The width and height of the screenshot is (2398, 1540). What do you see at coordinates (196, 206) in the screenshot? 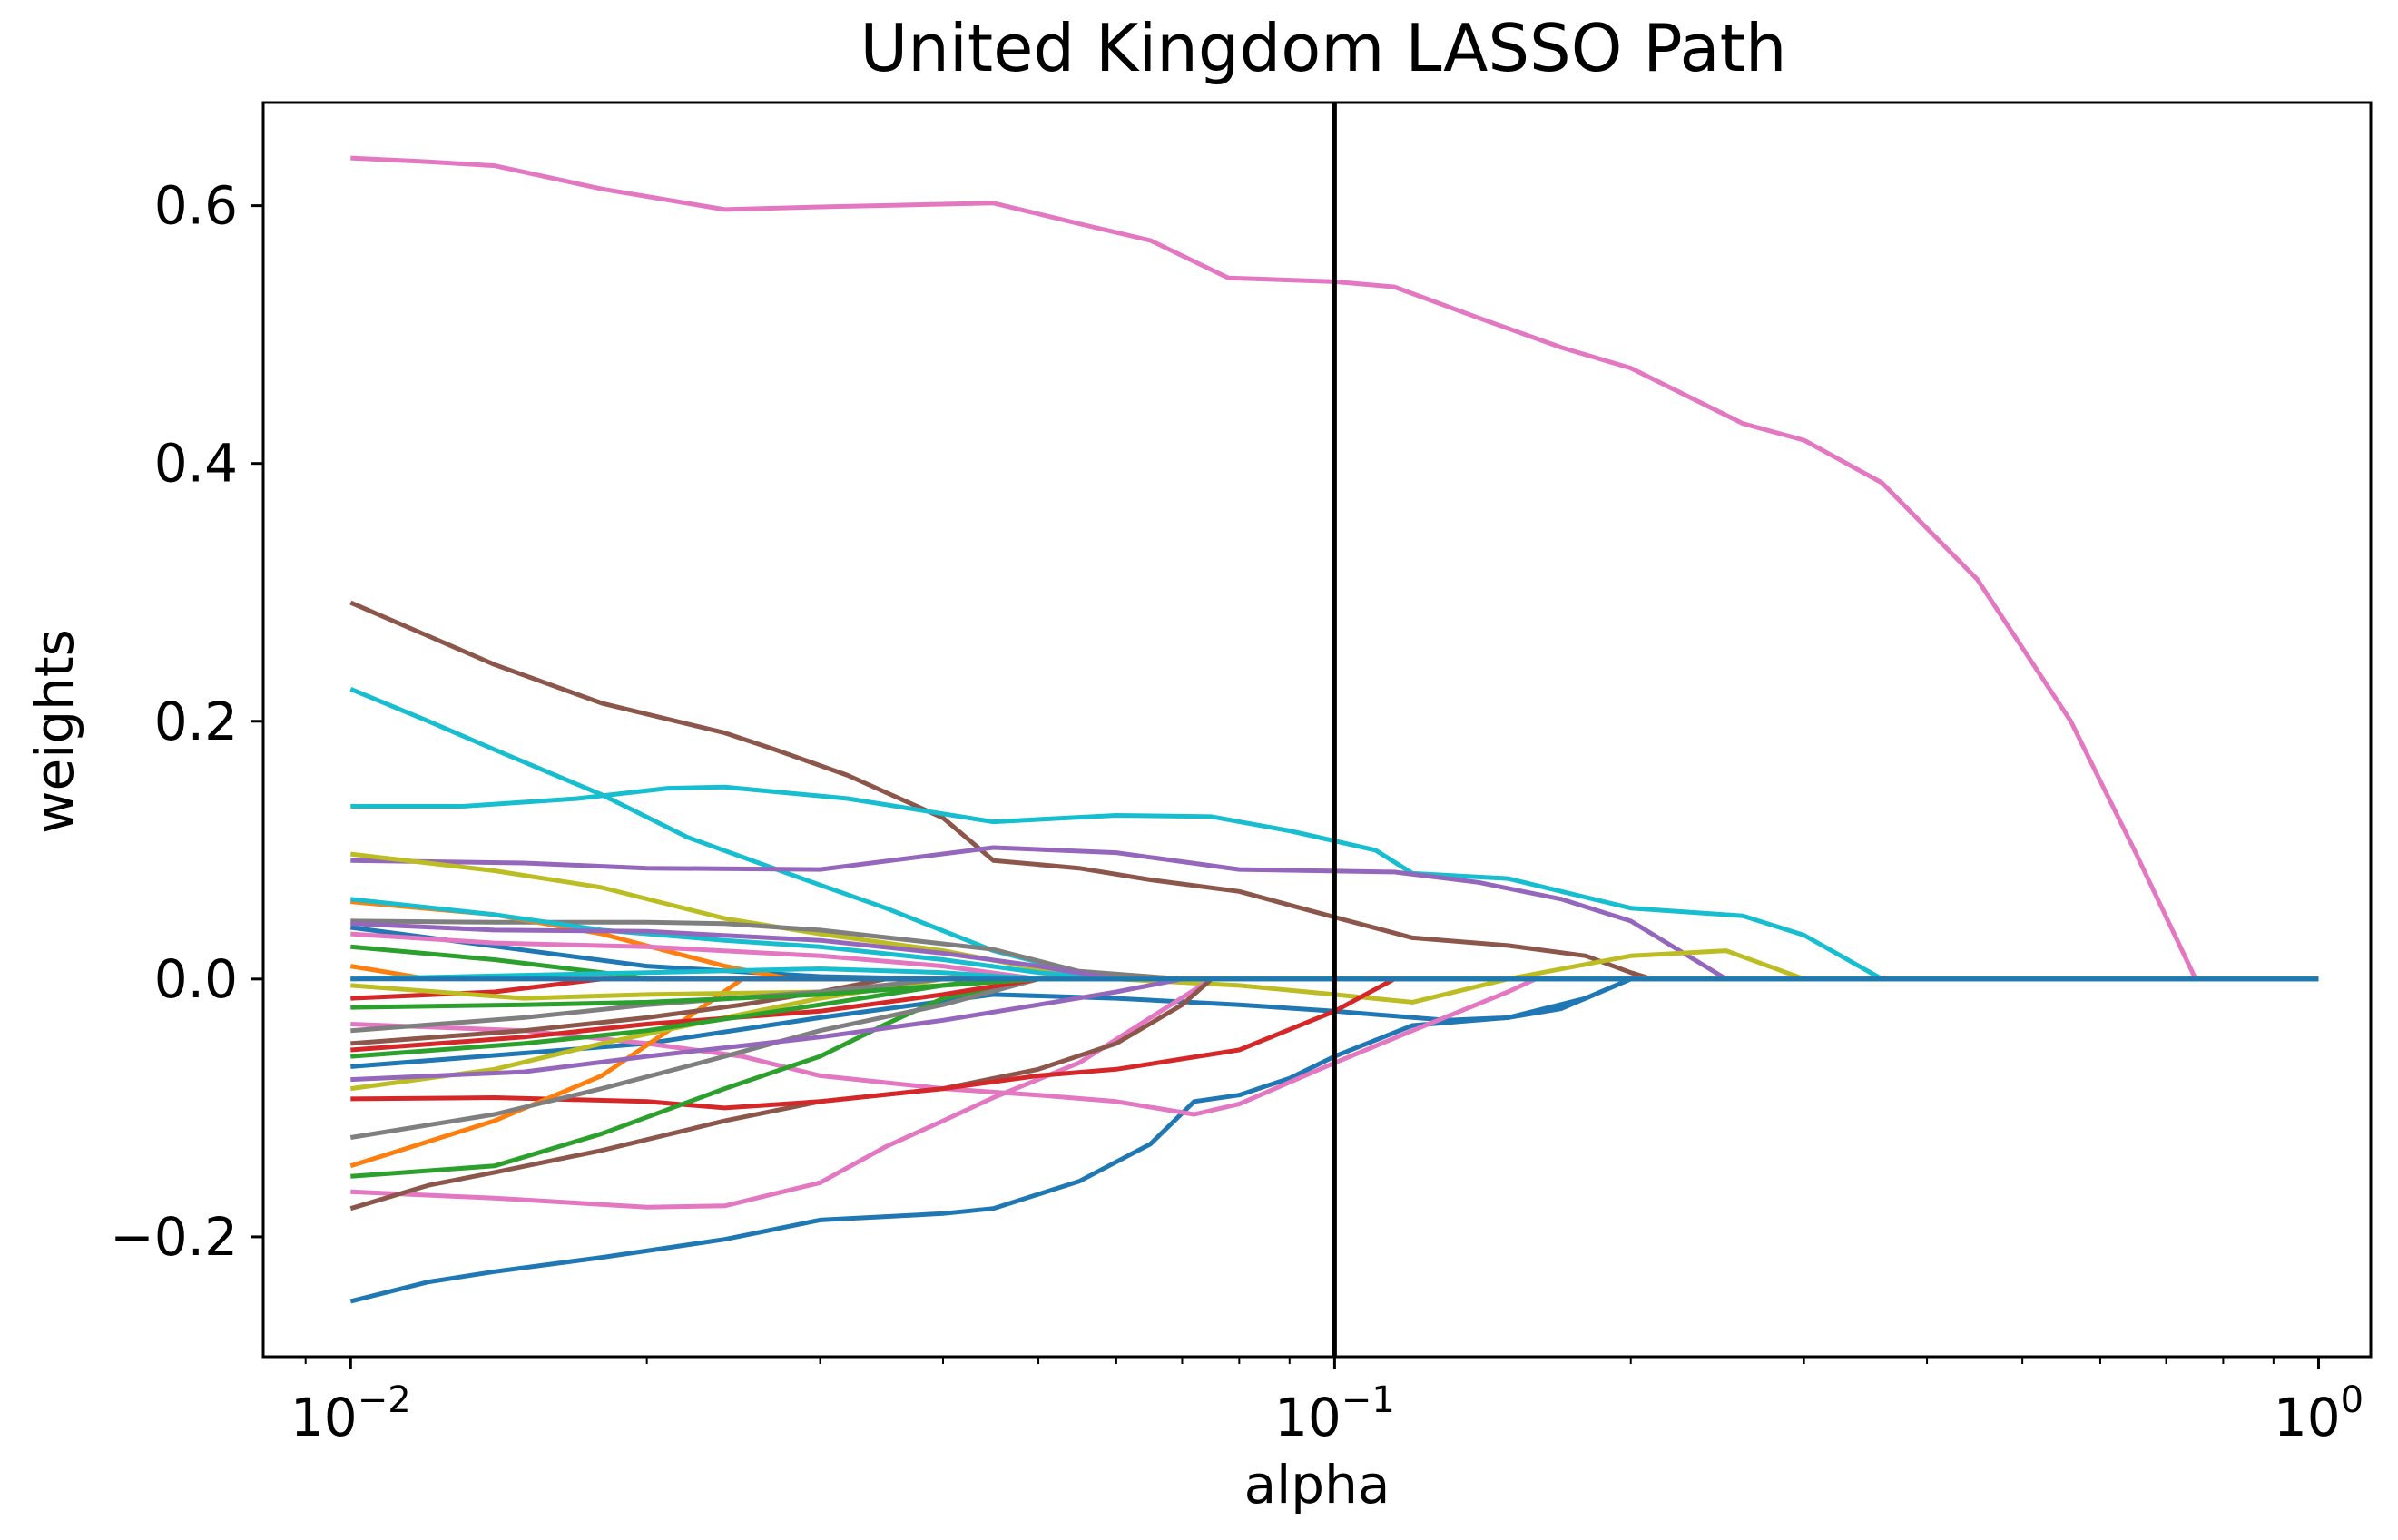
I see `y-tick-label: 0.6` at bounding box center [196, 206].